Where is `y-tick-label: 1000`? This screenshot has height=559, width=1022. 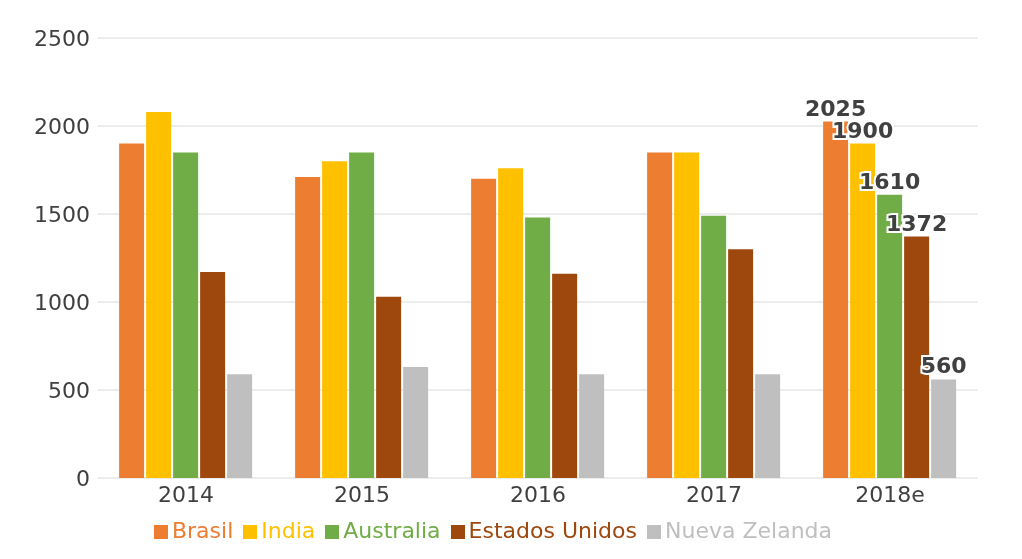
y-tick-label: 1000 is located at coordinates (62, 302).